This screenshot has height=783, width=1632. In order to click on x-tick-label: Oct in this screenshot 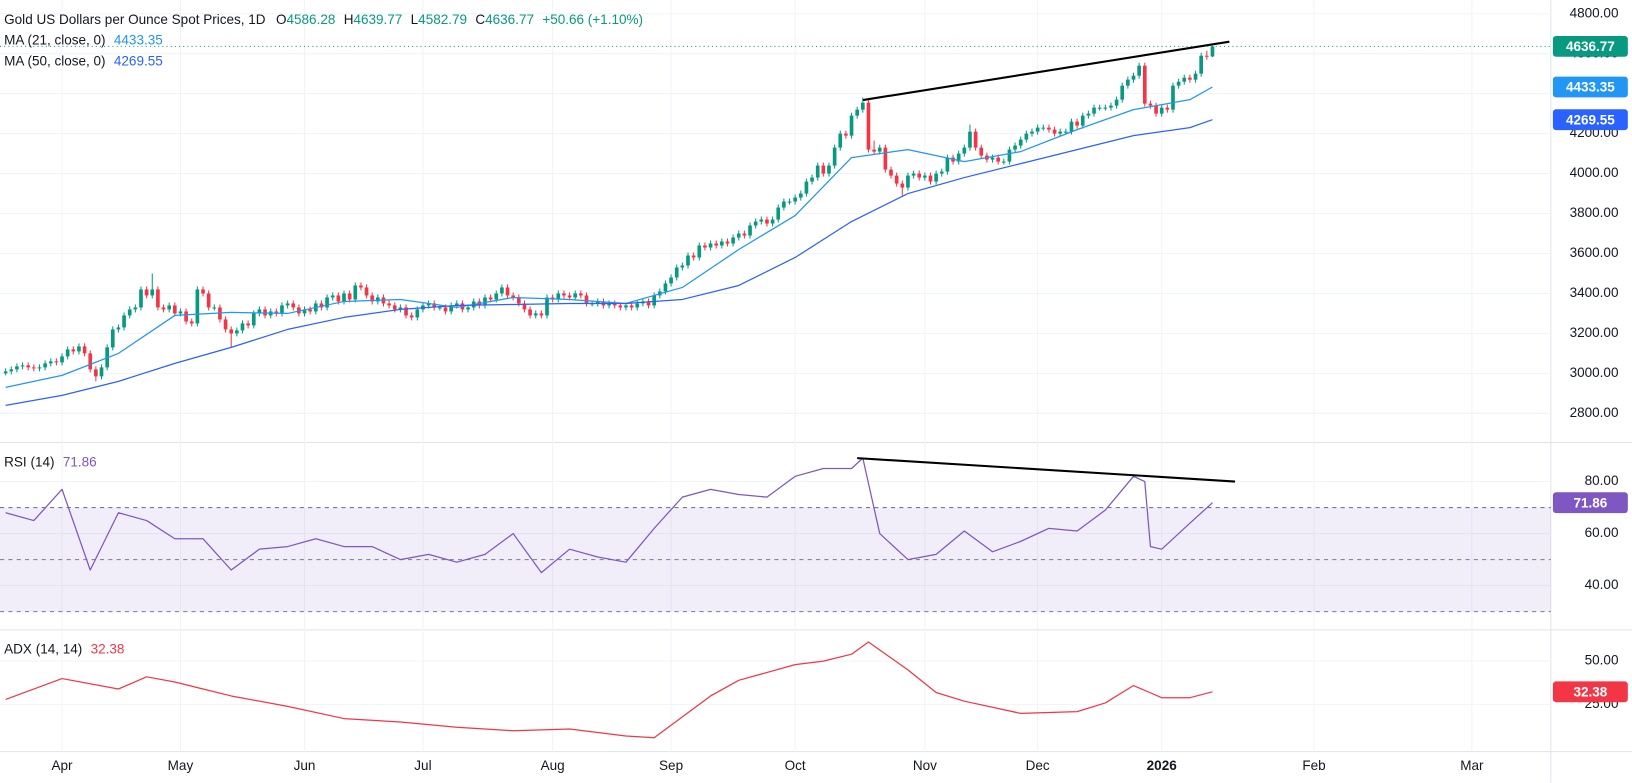, I will do `click(795, 765)`.